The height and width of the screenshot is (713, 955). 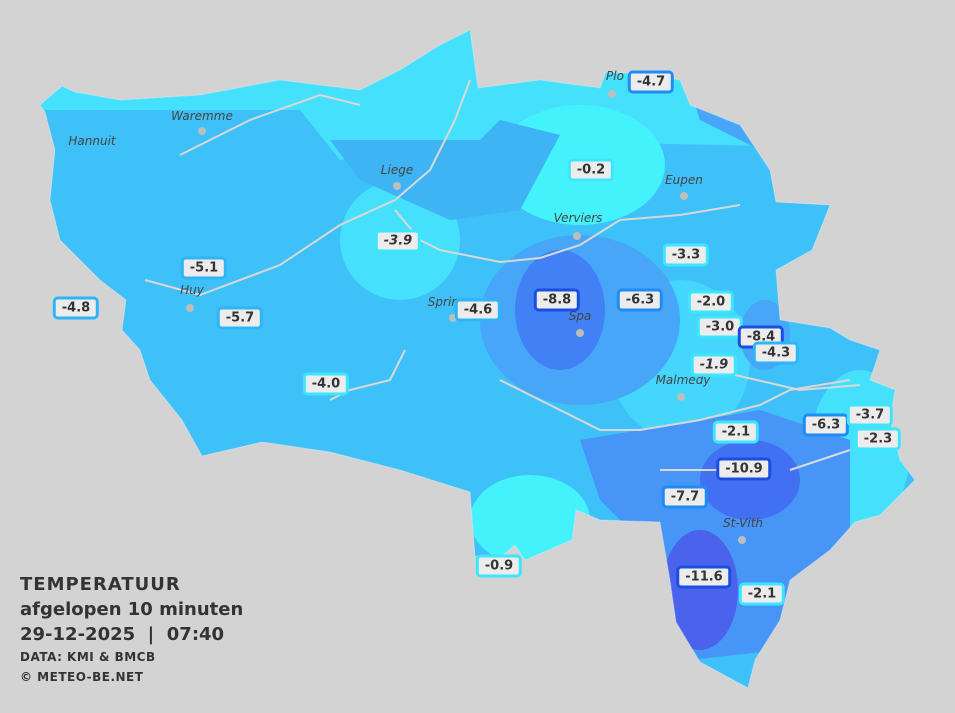 I want to click on legend-copyright: © METEO-BE.NET, so click(x=82, y=677).